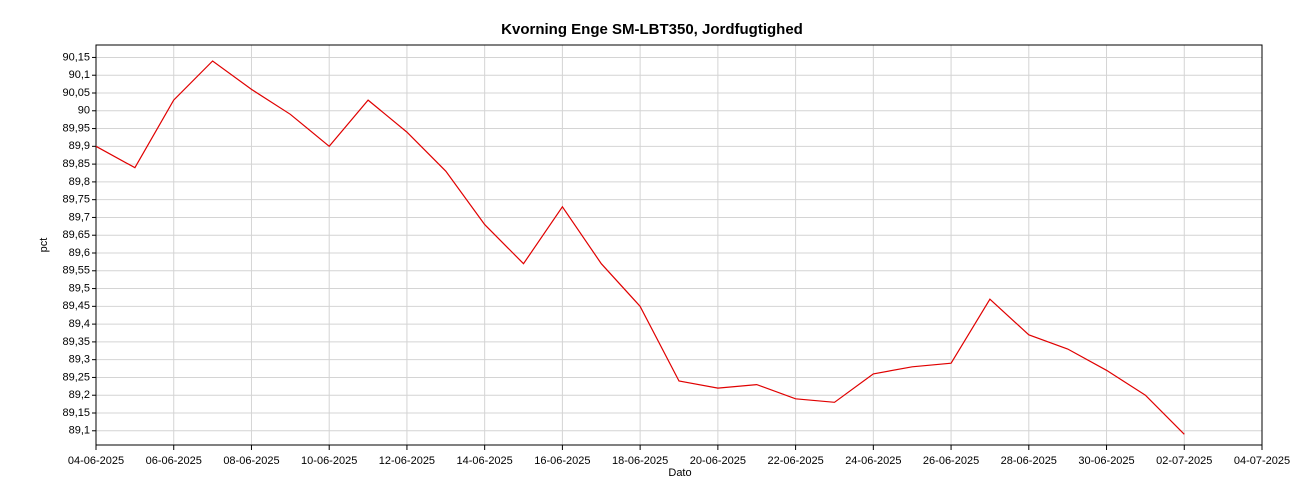 The width and height of the screenshot is (1300, 500). Describe the element at coordinates (485, 461) in the screenshot. I see `x-tick-label: 14-06-2025` at that location.